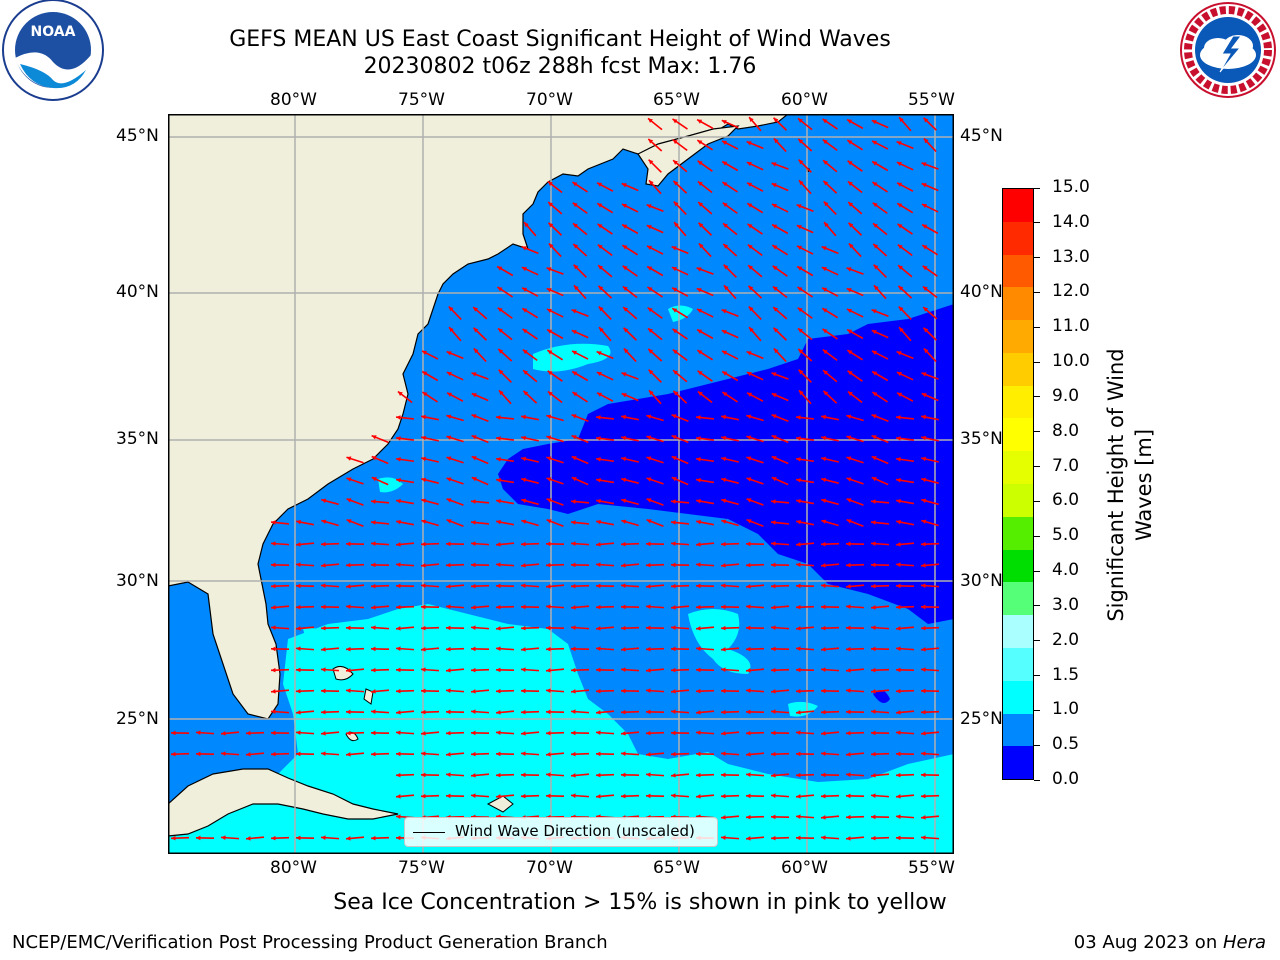 The height and width of the screenshot is (960, 1280). I want to click on lon-label-top: 75°W, so click(421, 100).